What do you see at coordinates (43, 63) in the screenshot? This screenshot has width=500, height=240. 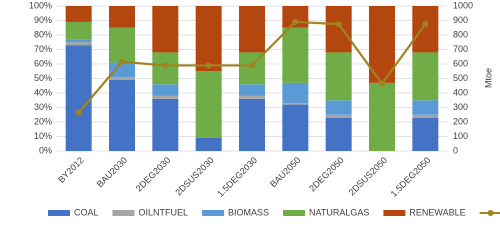 I see `y-tick-label: 60%` at bounding box center [43, 63].